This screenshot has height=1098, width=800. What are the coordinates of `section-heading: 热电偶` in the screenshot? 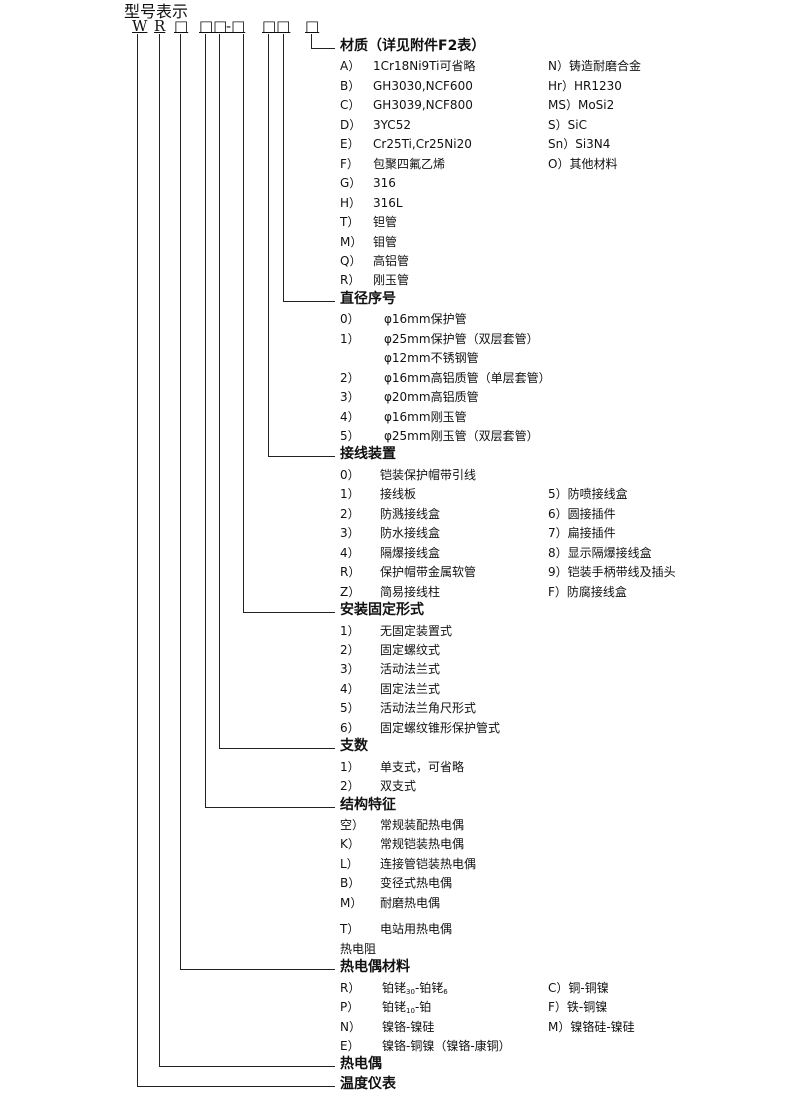 It's located at (361, 1064).